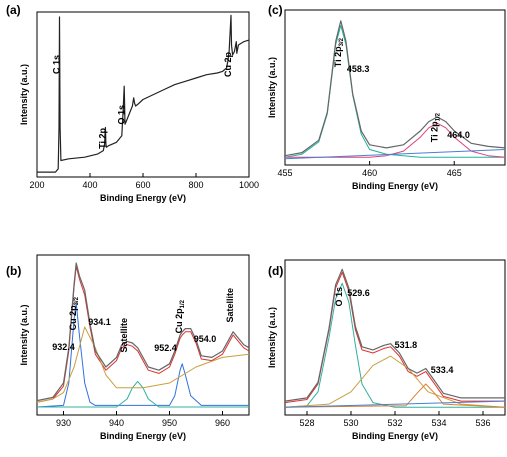  What do you see at coordinates (350, 423) in the screenshot?
I see `x-tick-label: 530` at bounding box center [350, 423].